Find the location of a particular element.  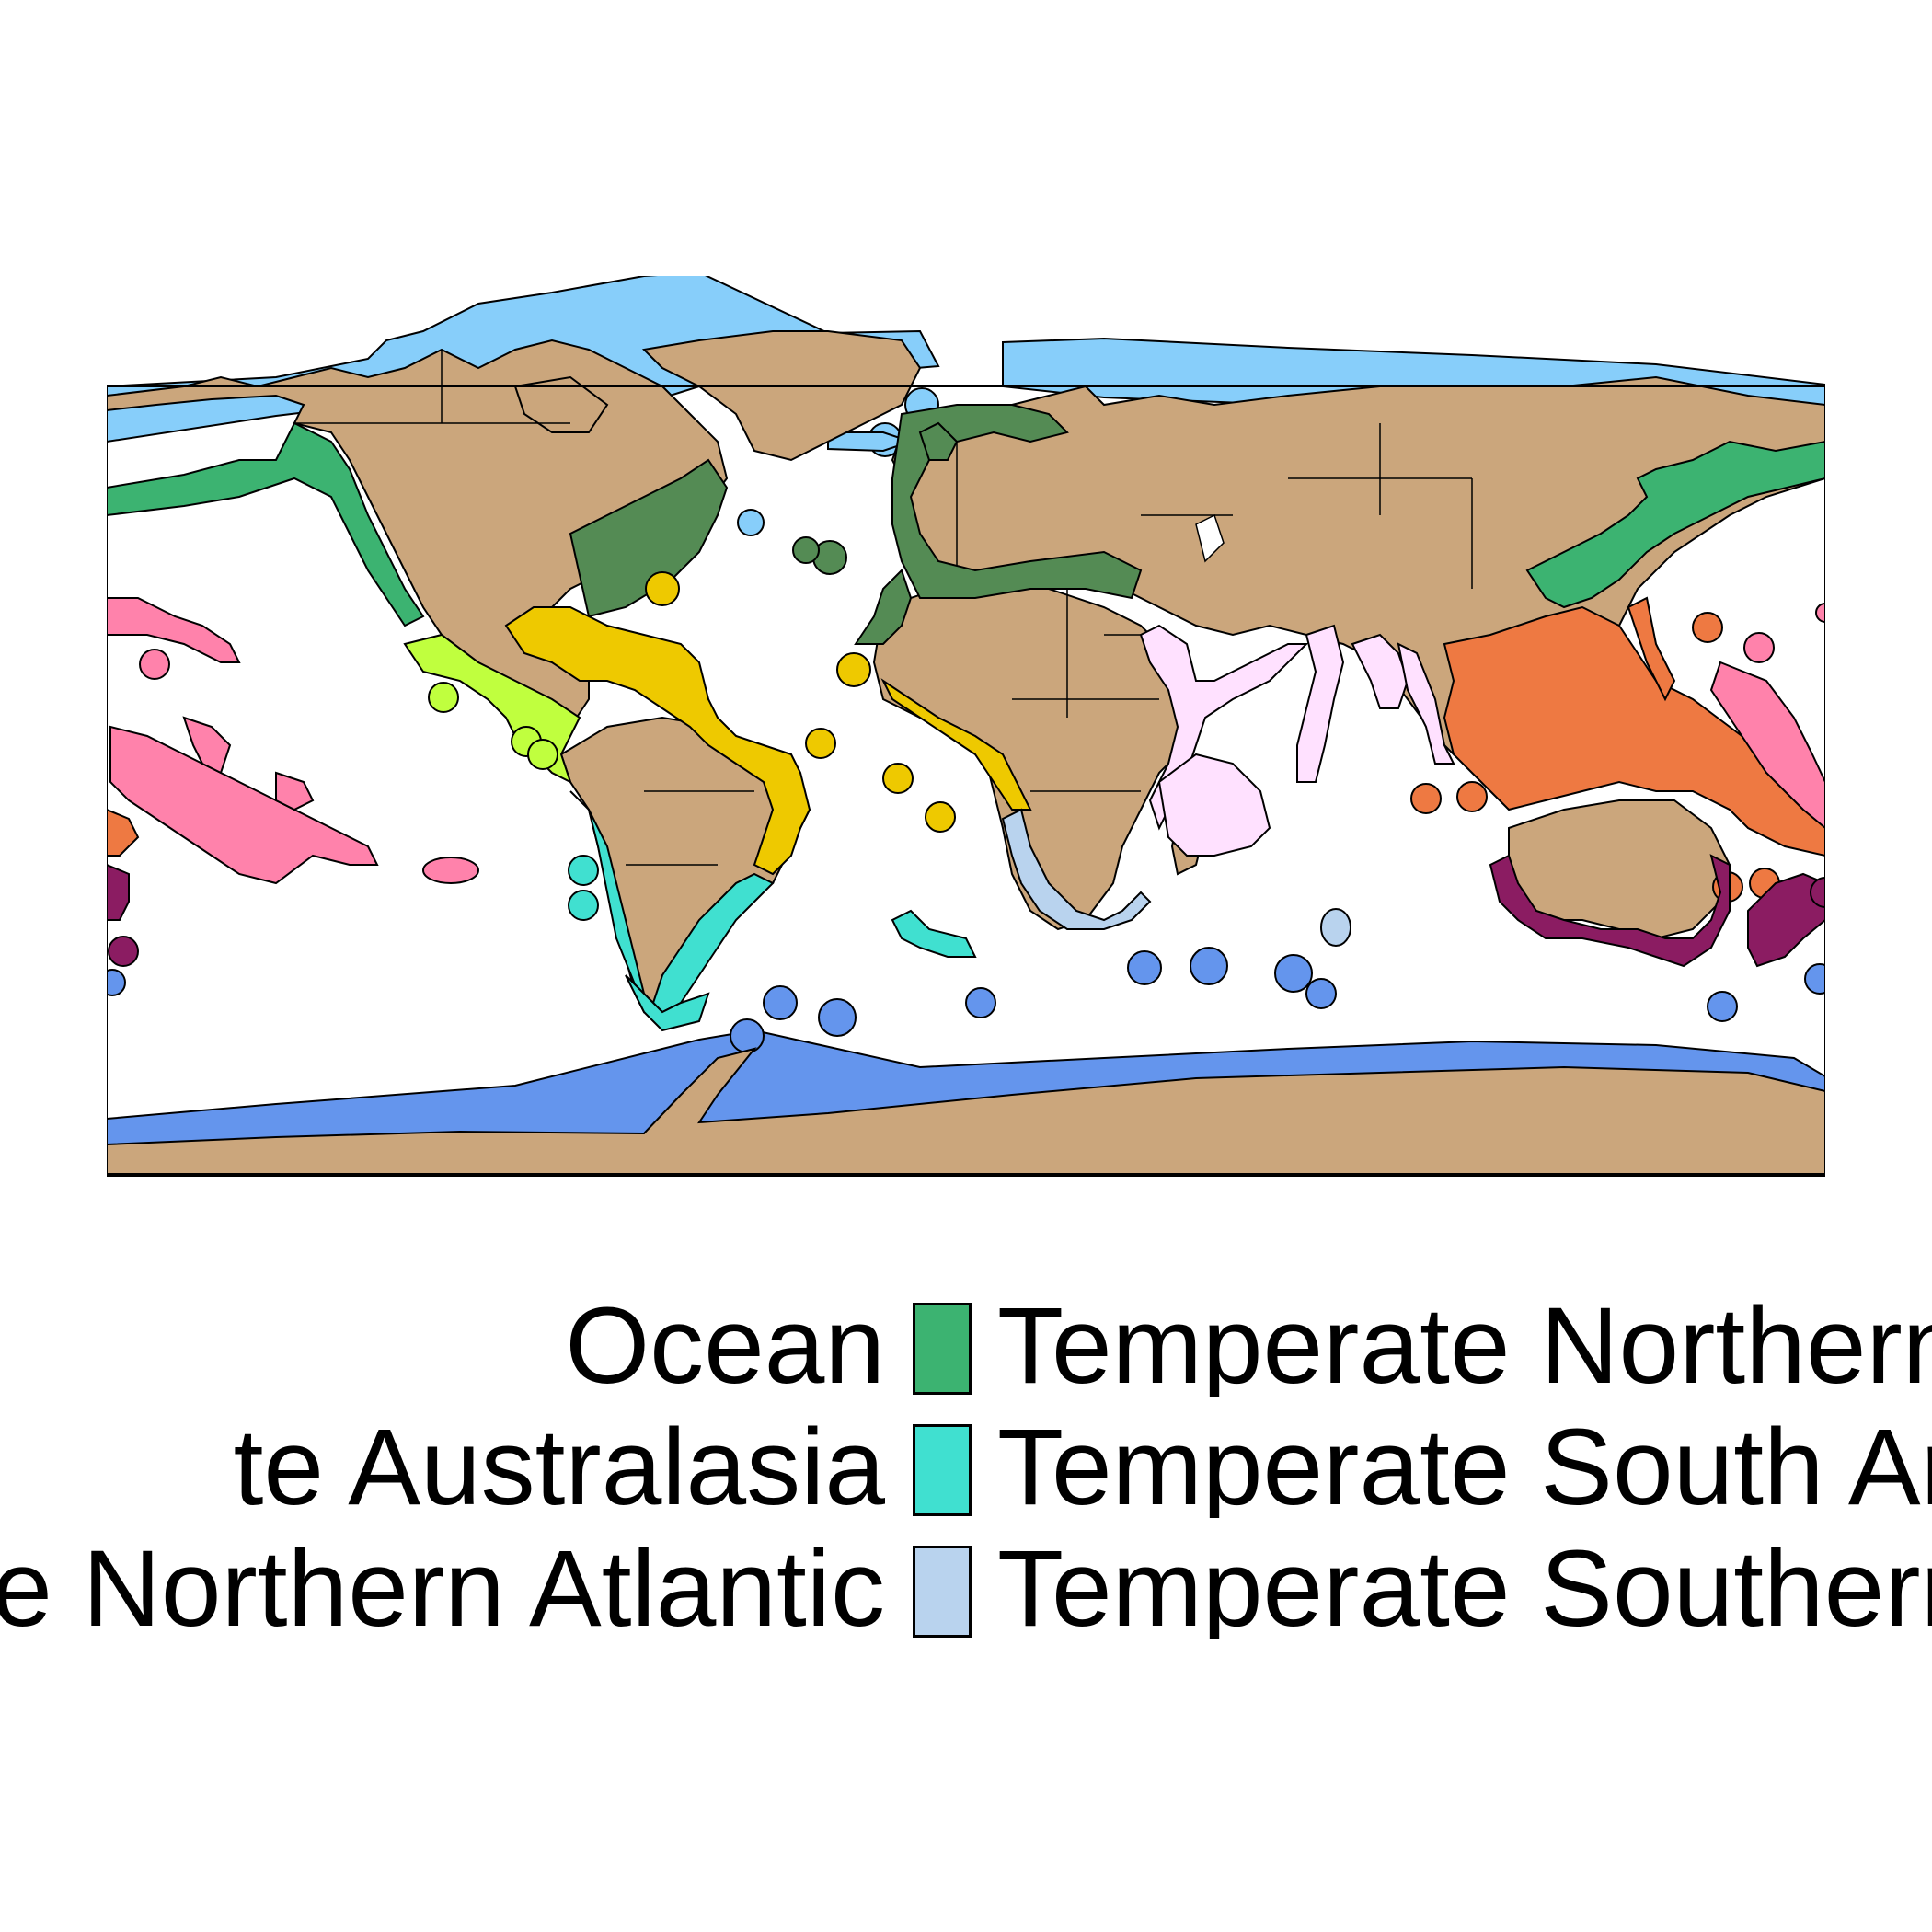

inland-sea is located at coordinates (1210, 538).